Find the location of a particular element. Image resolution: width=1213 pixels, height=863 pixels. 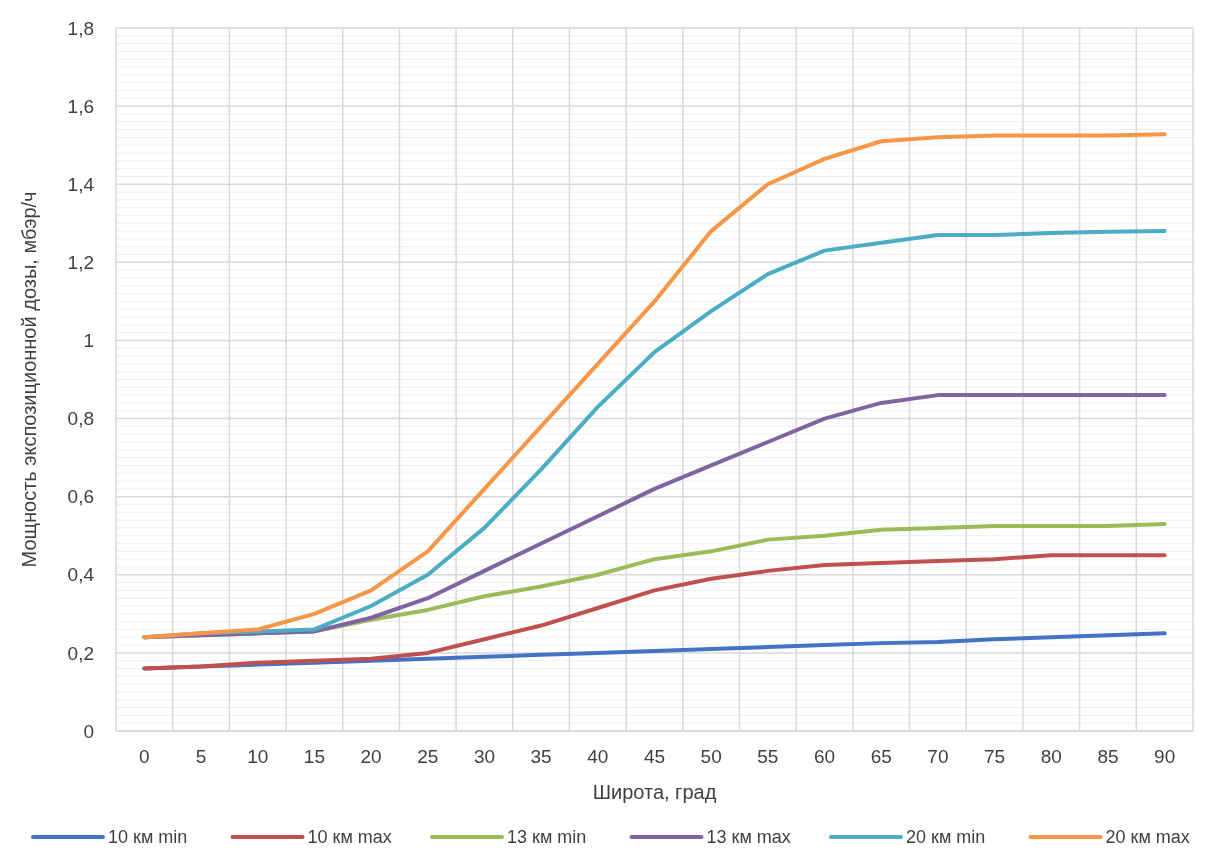

x-tick-label: 55 is located at coordinates (768, 756).